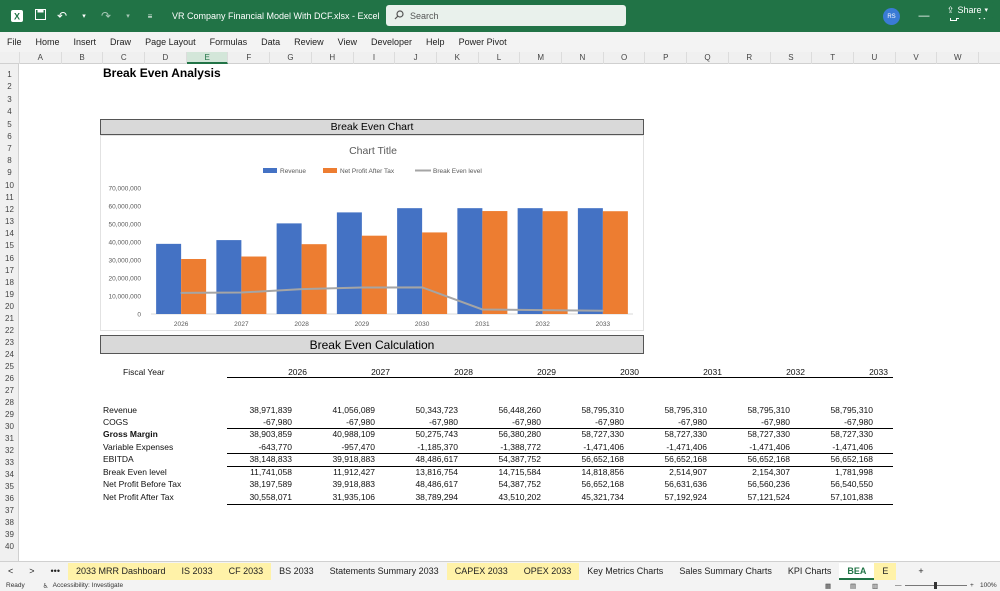 Image resolution: width=1000 pixels, height=591 pixels. What do you see at coordinates (83, 58) in the screenshot?
I see `column-header-b: B` at bounding box center [83, 58].